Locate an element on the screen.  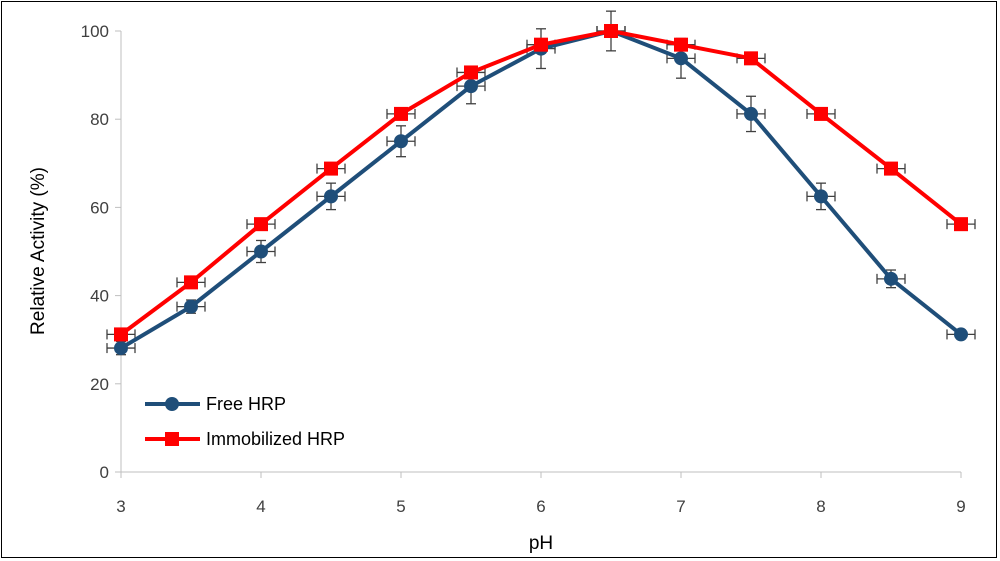
x-tick-label: 8 is located at coordinates (820, 506).